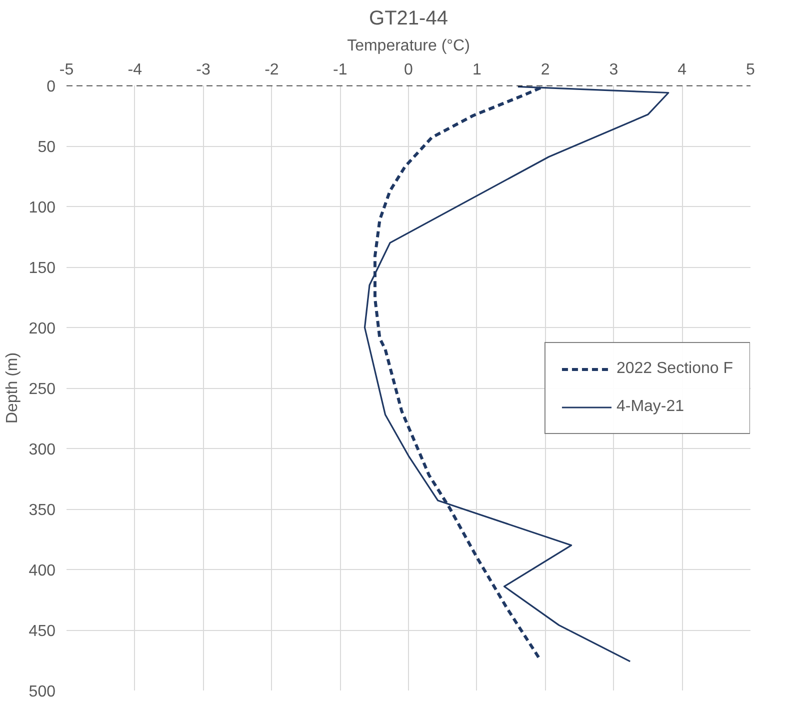 This screenshot has width=791, height=727. I want to click on y-tick-label: 250, so click(42, 389).